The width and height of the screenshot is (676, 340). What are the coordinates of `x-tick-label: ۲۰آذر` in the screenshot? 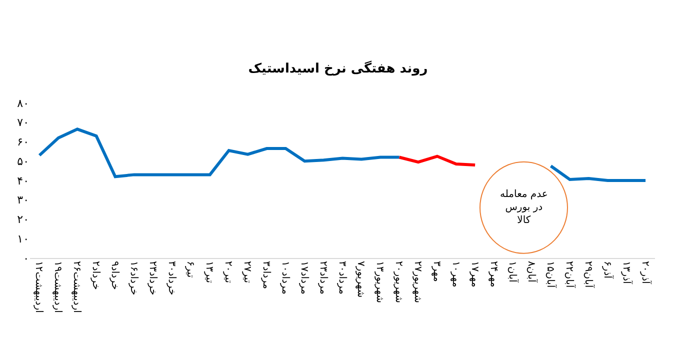 It's located at (645, 273).